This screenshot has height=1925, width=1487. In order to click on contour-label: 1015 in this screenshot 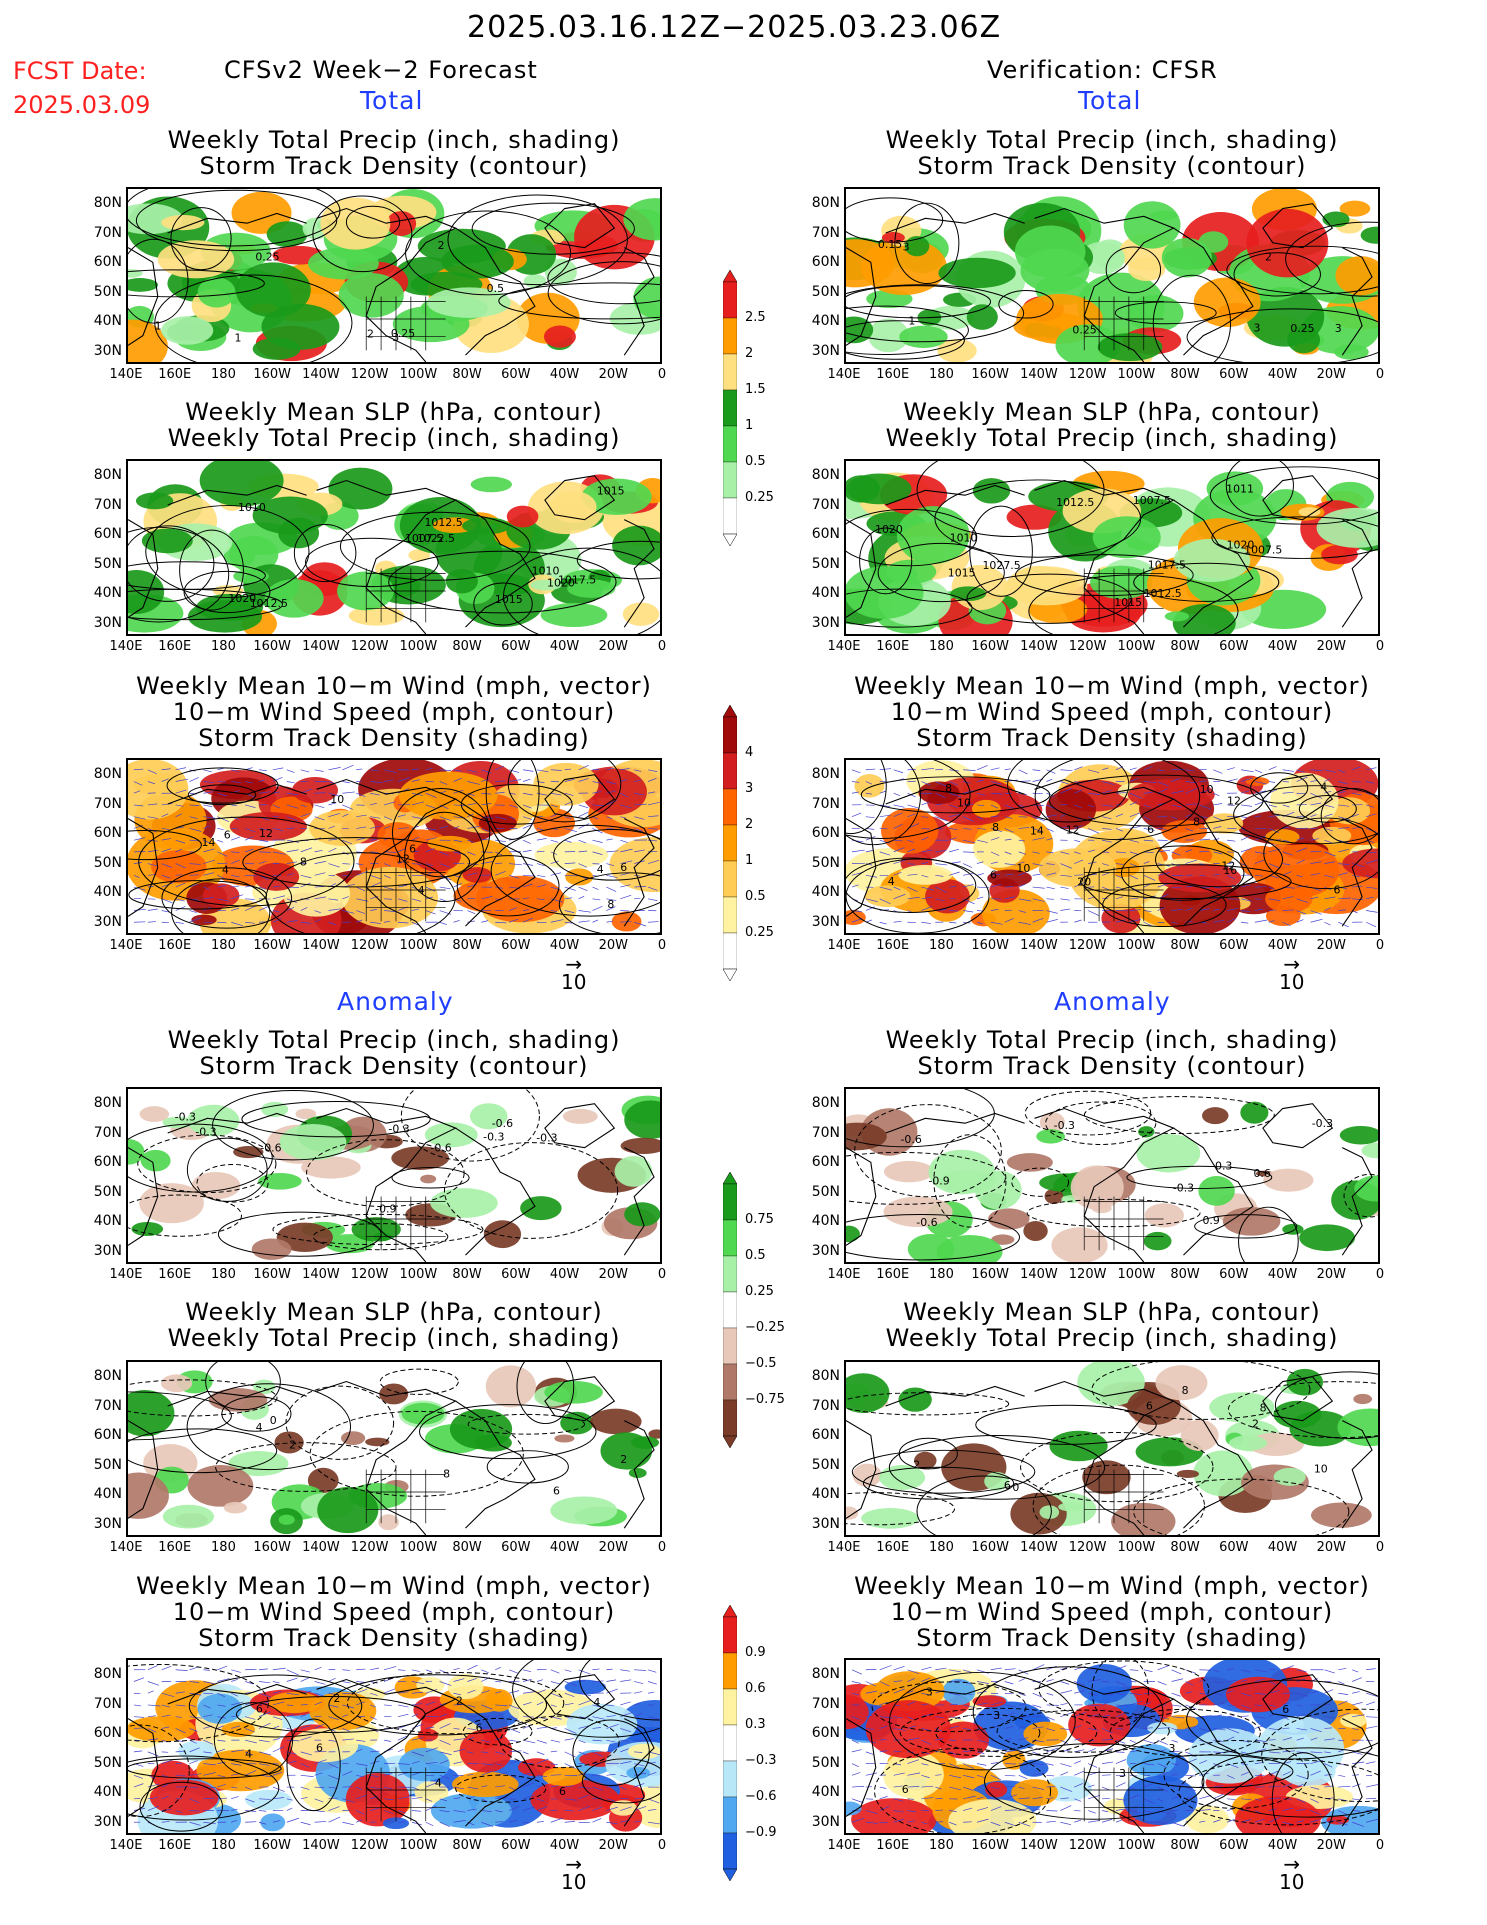, I will do `click(1128, 602)`.